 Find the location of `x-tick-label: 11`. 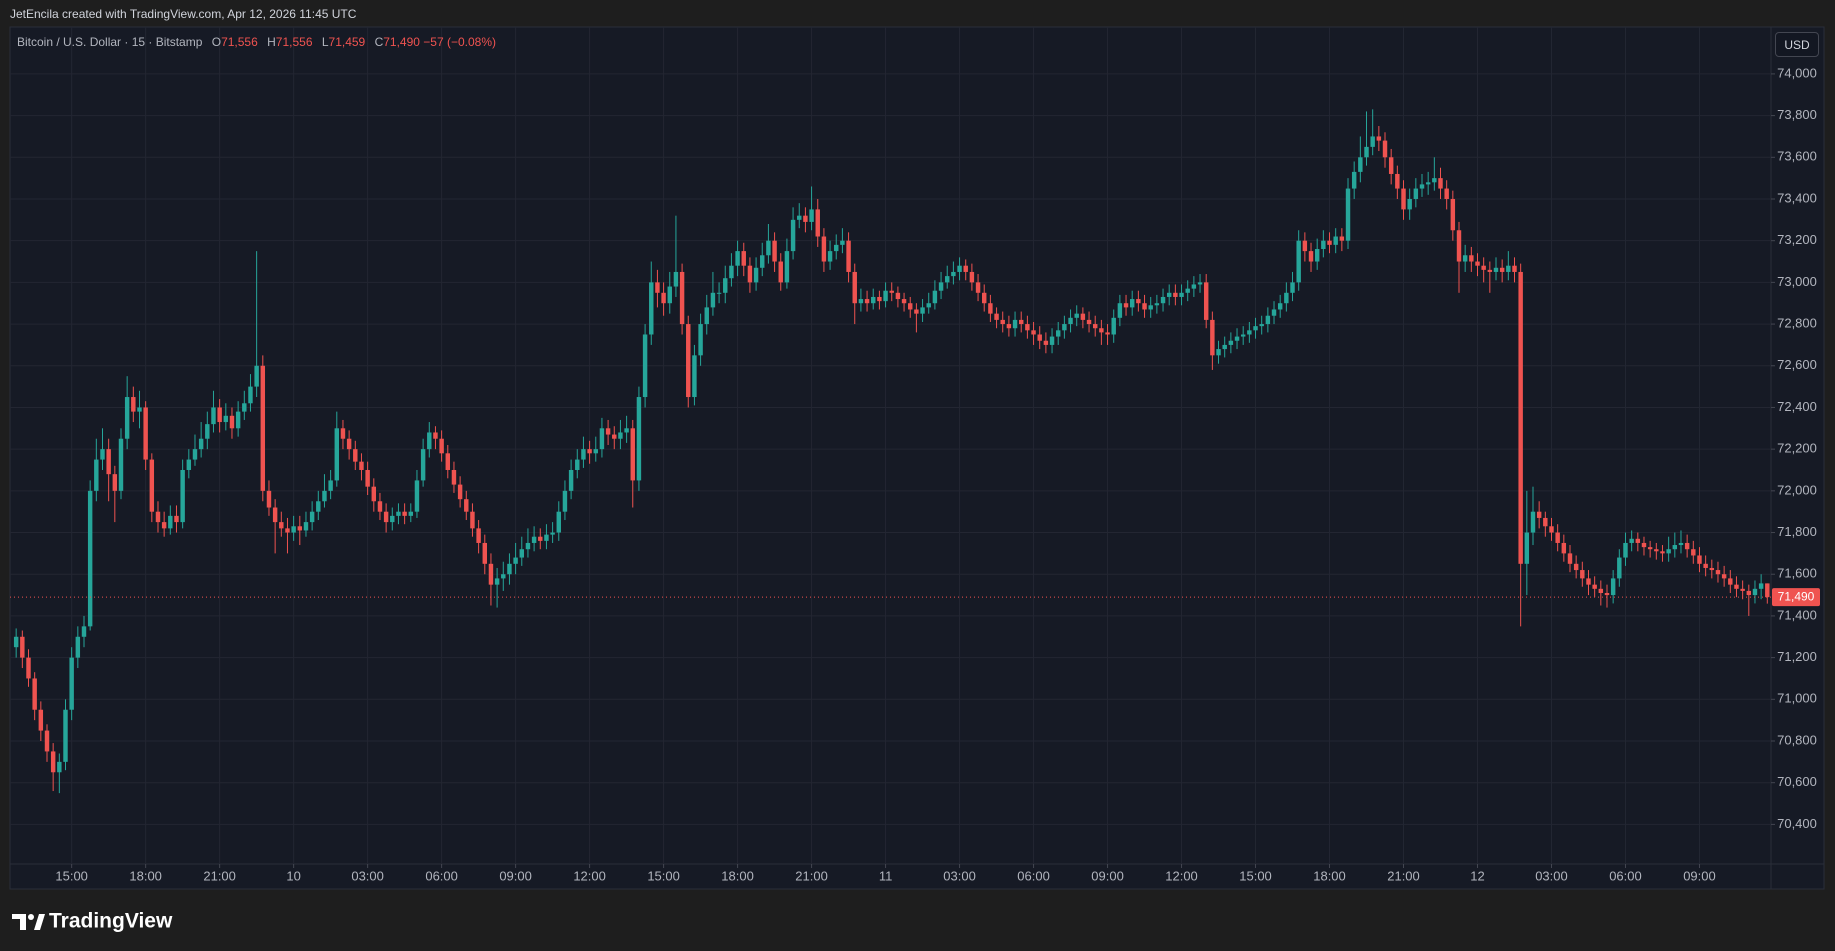

x-tick-label: 11 is located at coordinates (886, 875).